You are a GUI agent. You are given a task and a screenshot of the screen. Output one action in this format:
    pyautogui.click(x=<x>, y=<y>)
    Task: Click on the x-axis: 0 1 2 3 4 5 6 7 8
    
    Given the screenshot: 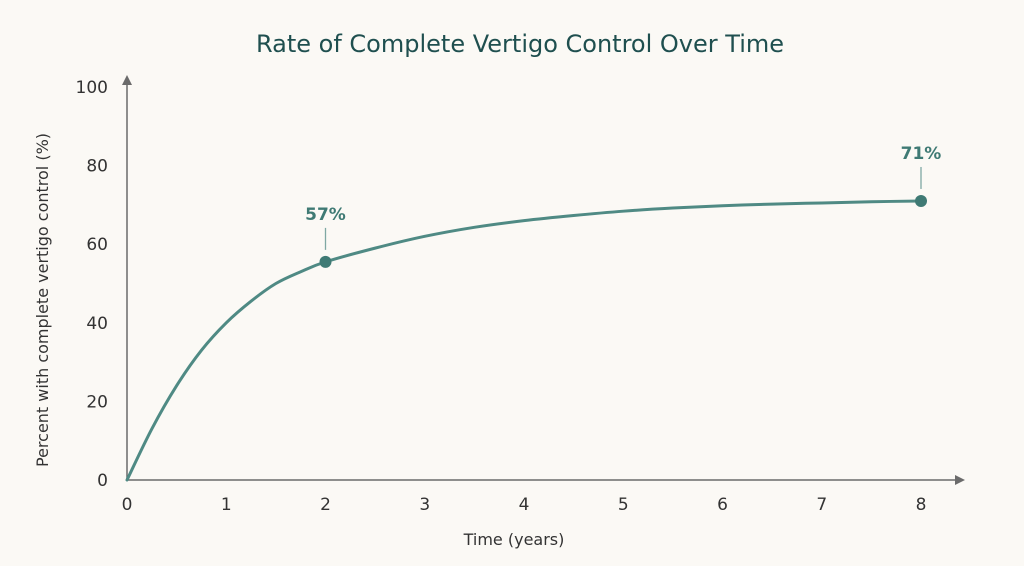 What is the action you would take?
    pyautogui.click(x=543, y=495)
    